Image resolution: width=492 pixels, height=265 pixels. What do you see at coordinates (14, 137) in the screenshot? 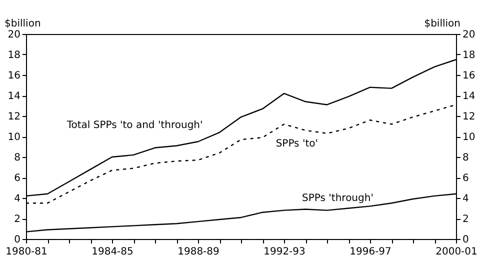
I see `y-tick-label: 10` at bounding box center [14, 137].